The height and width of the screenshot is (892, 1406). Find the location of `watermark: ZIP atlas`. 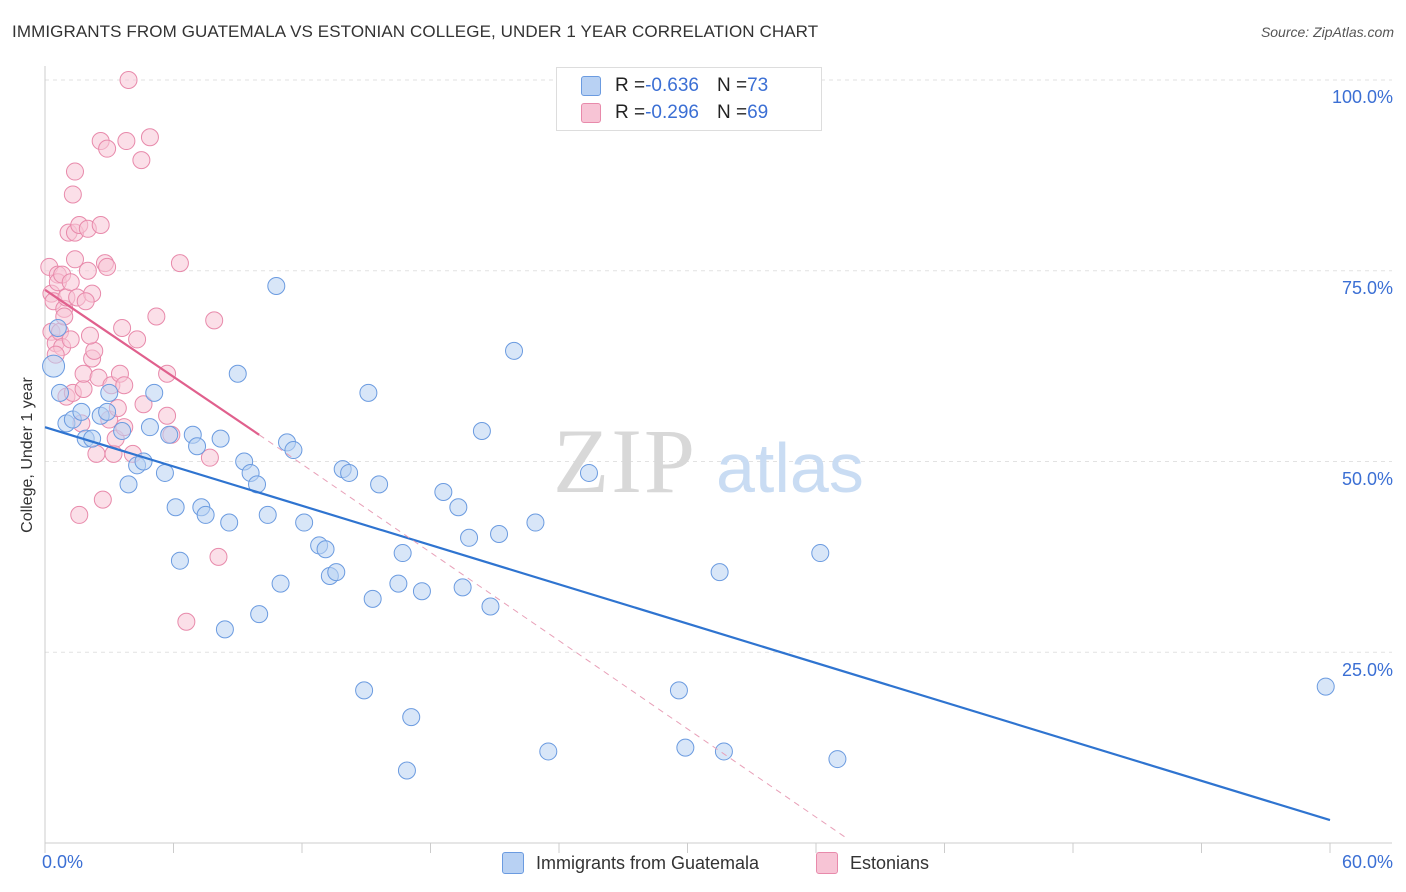

watermark: ZIP atlas is located at coordinates (708, 461).